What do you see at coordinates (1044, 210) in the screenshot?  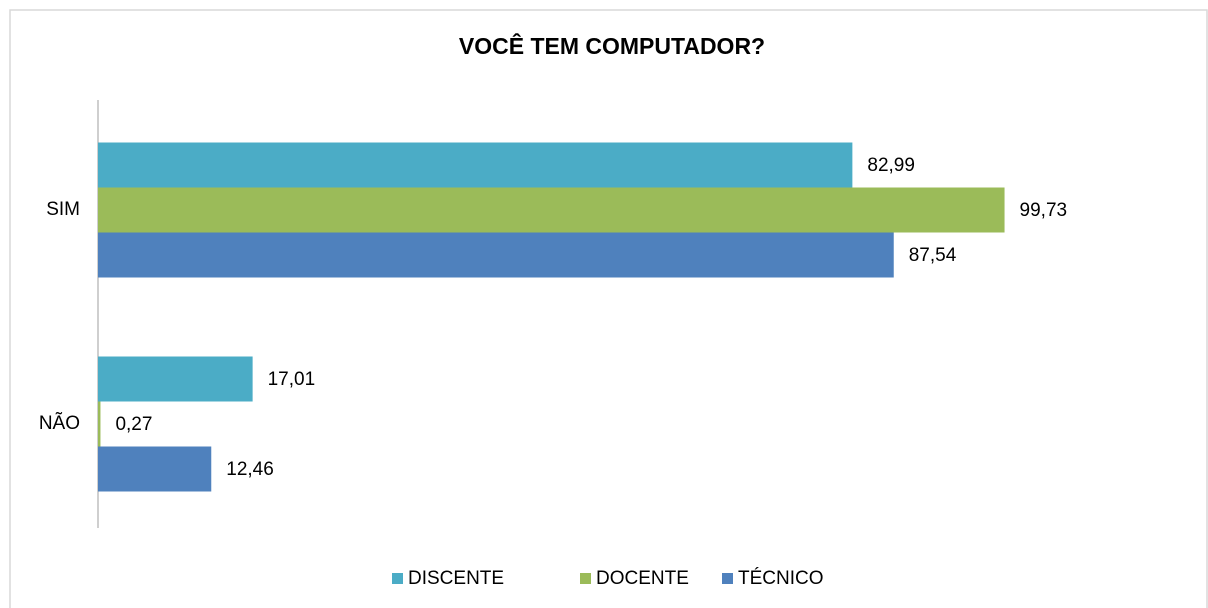 I see `data-label: 99,73` at bounding box center [1044, 210].